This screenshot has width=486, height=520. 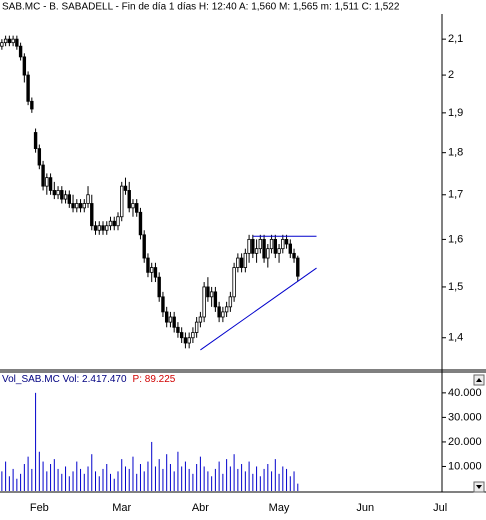 What do you see at coordinates (455, 287) in the screenshot?
I see `y-tick-label: 1,5` at bounding box center [455, 287].